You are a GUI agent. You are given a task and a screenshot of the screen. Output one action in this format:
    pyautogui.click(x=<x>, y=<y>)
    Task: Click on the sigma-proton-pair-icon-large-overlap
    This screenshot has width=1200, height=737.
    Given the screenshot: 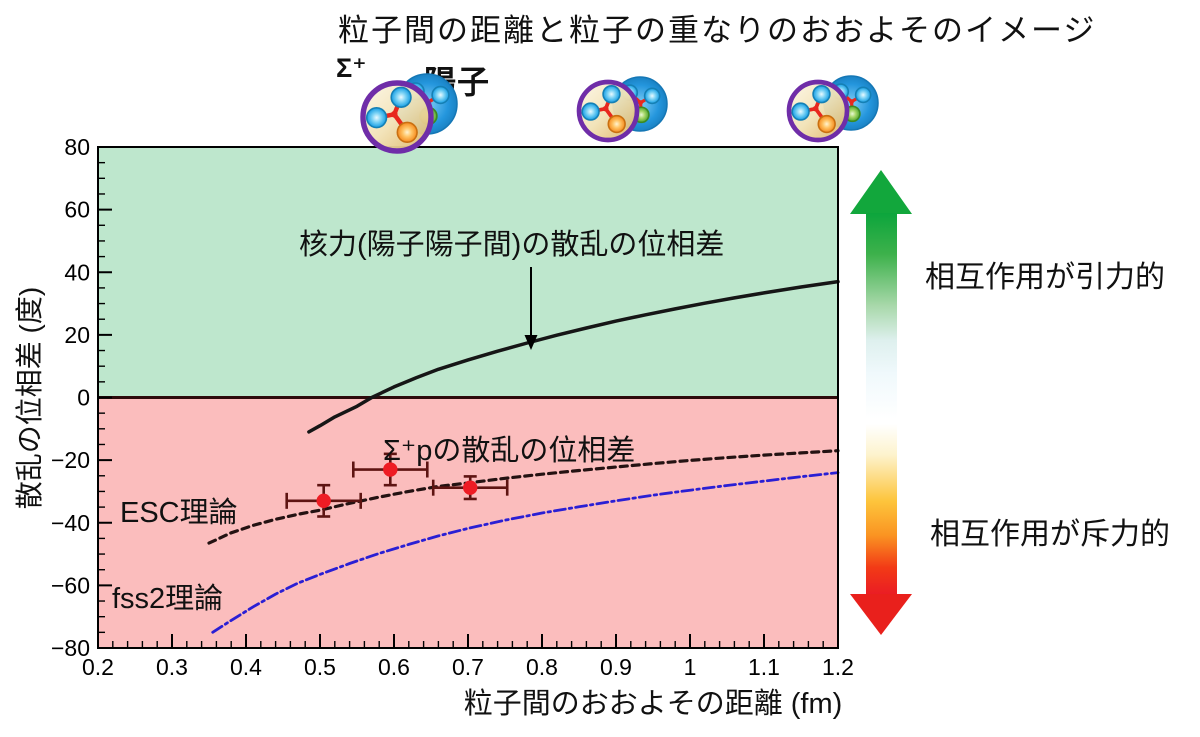 What is the action you would take?
    pyautogui.click(x=409, y=113)
    